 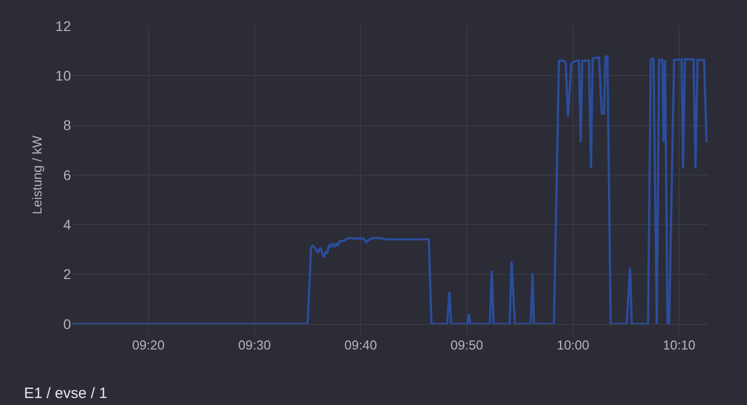 What do you see at coordinates (63, 26) in the screenshot?
I see `y-tick-label: 12` at bounding box center [63, 26].